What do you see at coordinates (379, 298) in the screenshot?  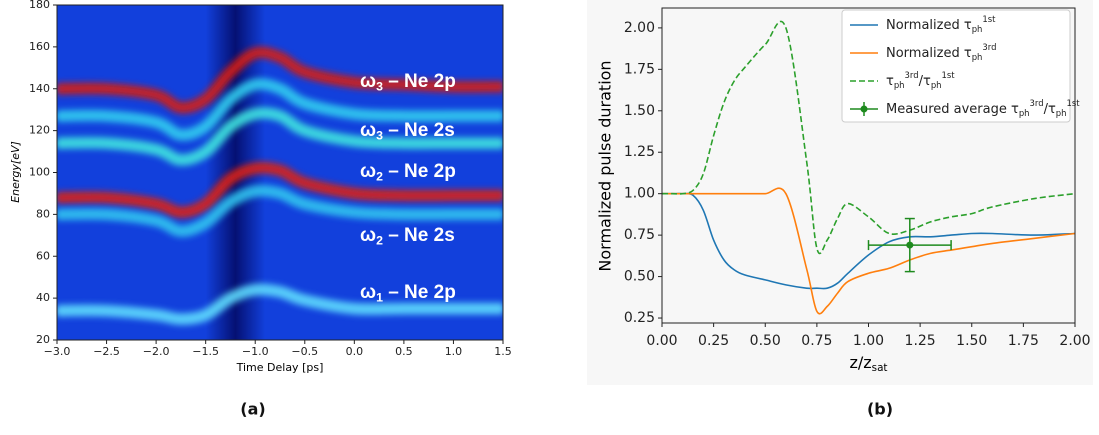 I see `text-part: 1` at bounding box center [379, 298].